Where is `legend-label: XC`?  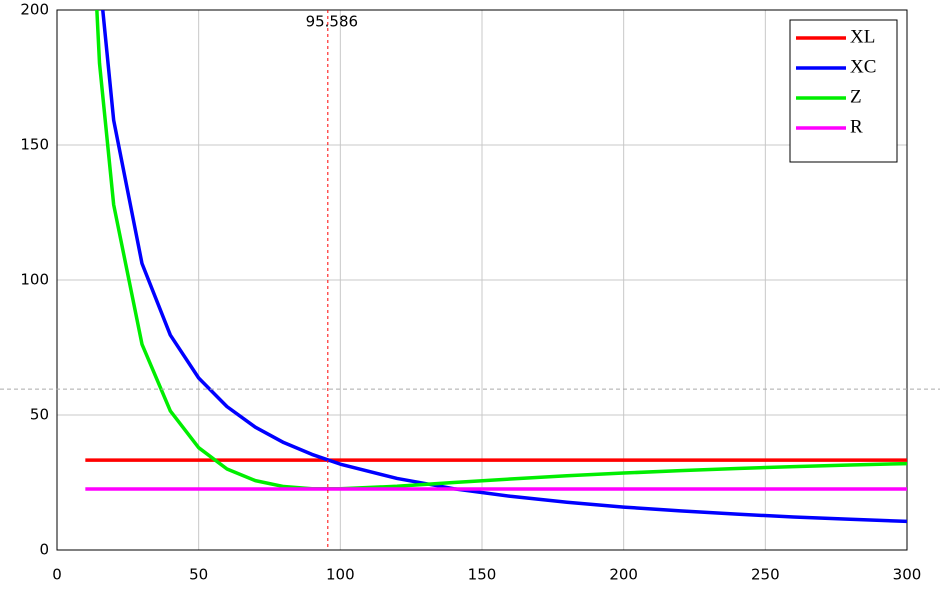 legend-label: XC is located at coordinates (863, 66).